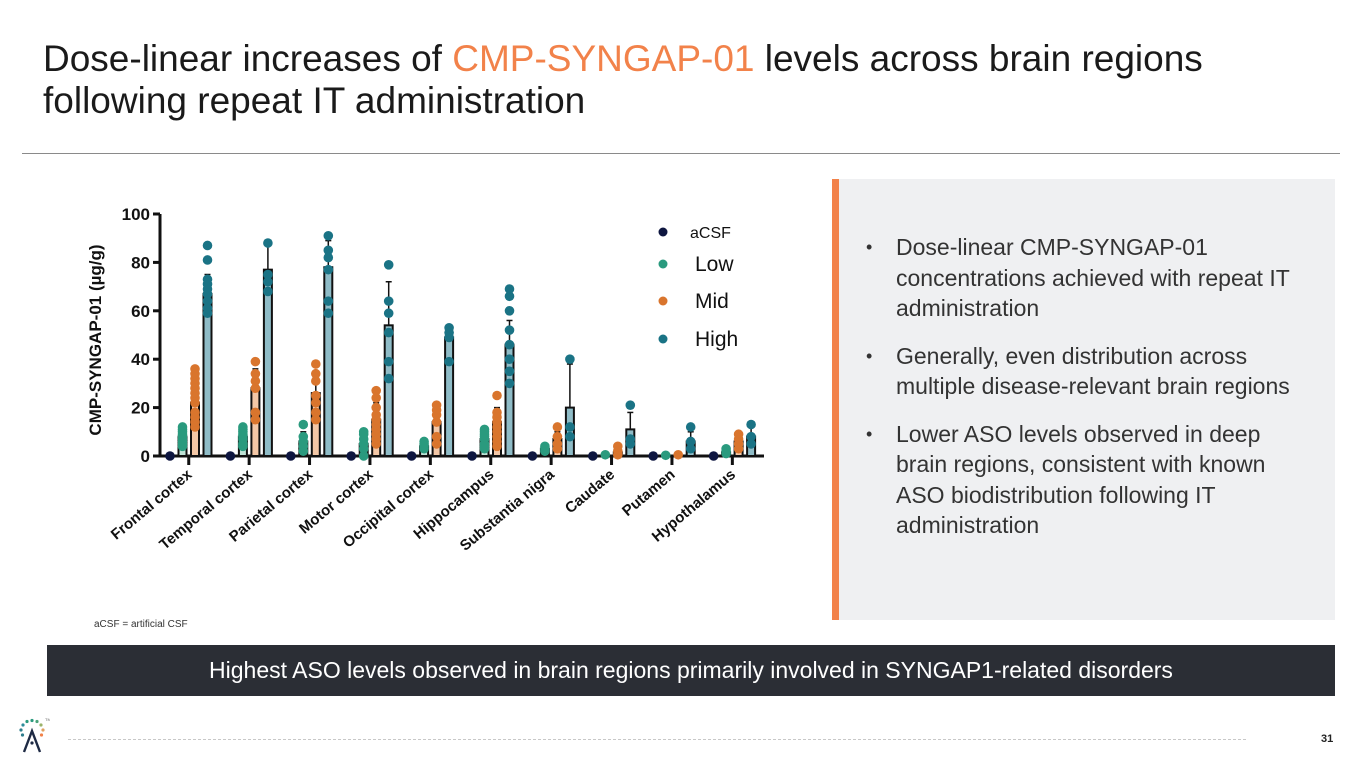 The width and height of the screenshot is (1365, 768). What do you see at coordinates (1327, 739) in the screenshot?
I see `page-number: 31` at bounding box center [1327, 739].